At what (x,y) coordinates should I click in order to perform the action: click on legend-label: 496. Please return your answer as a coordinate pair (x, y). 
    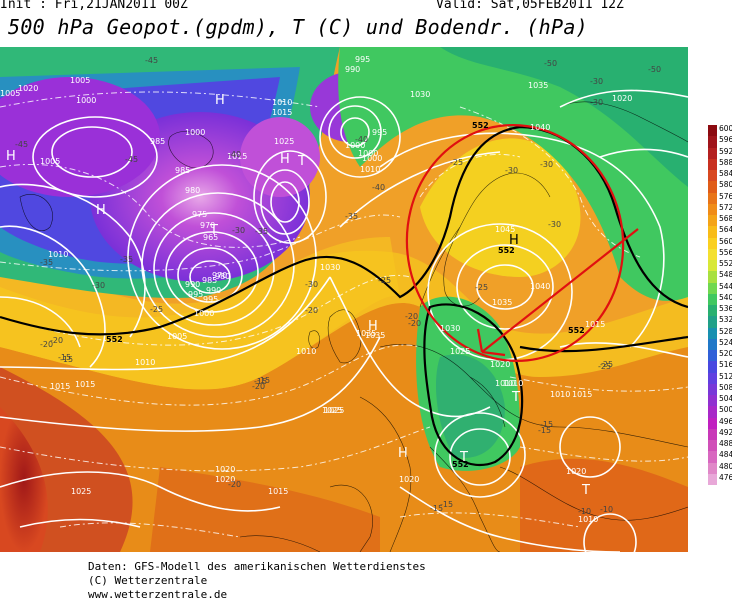
    Looking at the image, I should click on (725, 421).